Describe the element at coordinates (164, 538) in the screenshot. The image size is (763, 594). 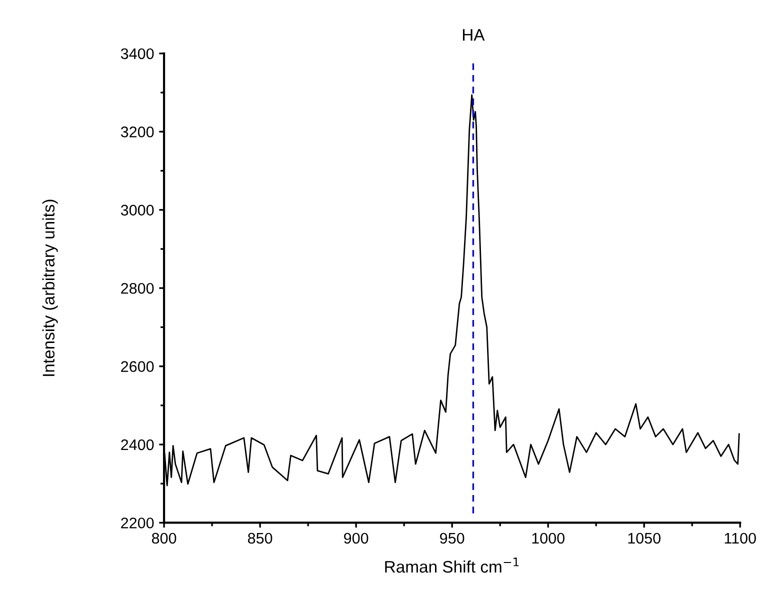
I see `x-tick-label: 800` at that location.